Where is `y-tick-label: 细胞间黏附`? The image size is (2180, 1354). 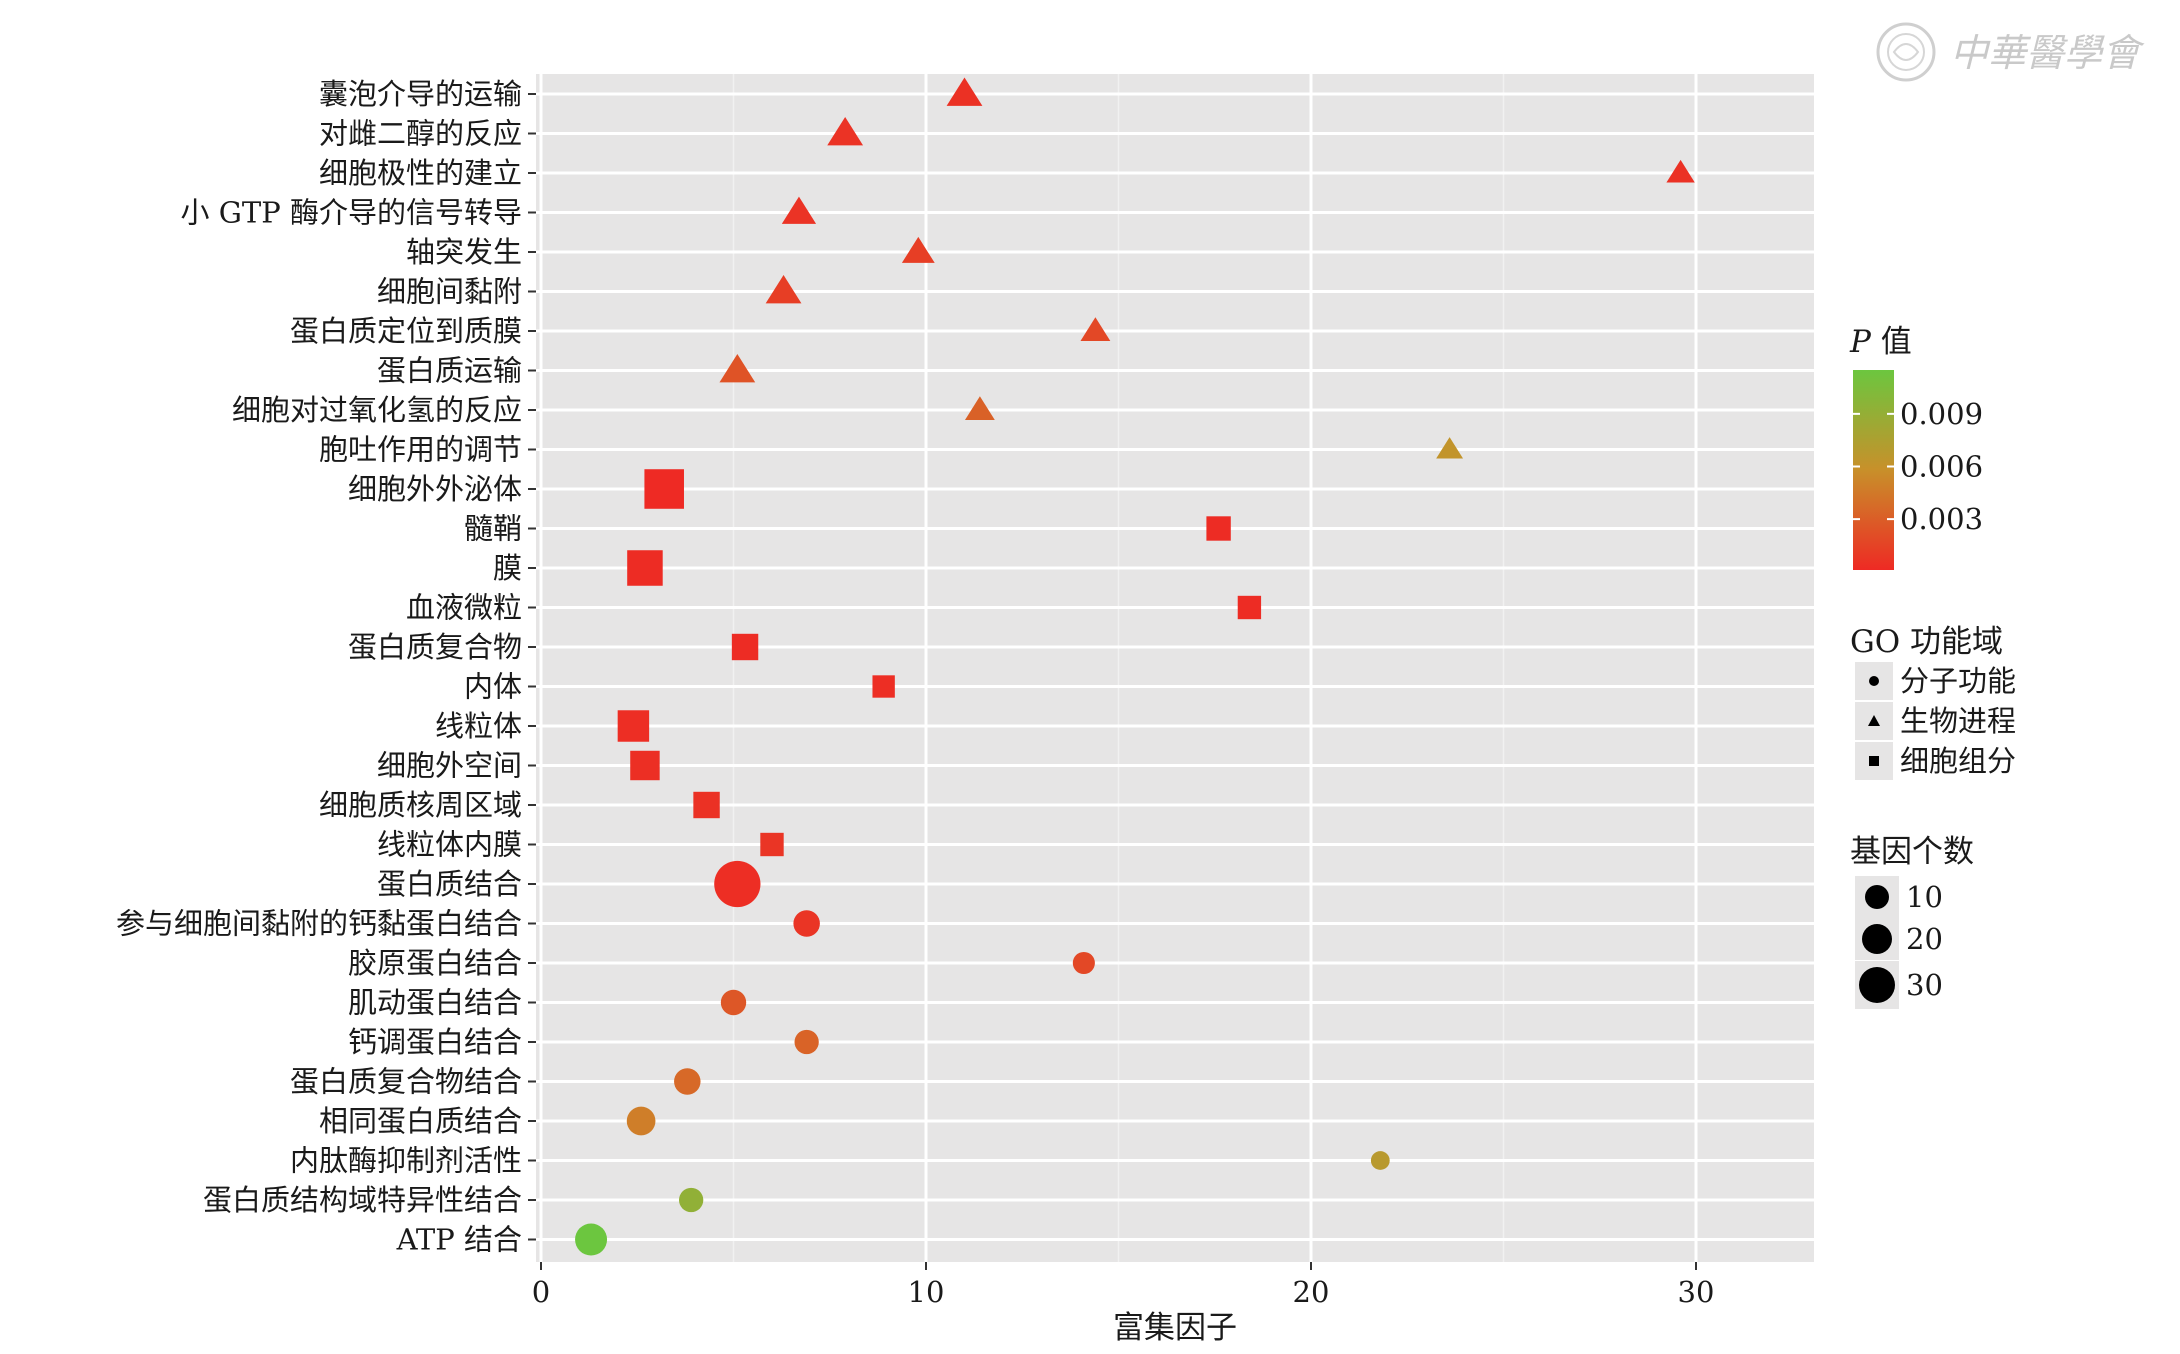
y-tick-label: 细胞间黏附 is located at coordinates (449, 292).